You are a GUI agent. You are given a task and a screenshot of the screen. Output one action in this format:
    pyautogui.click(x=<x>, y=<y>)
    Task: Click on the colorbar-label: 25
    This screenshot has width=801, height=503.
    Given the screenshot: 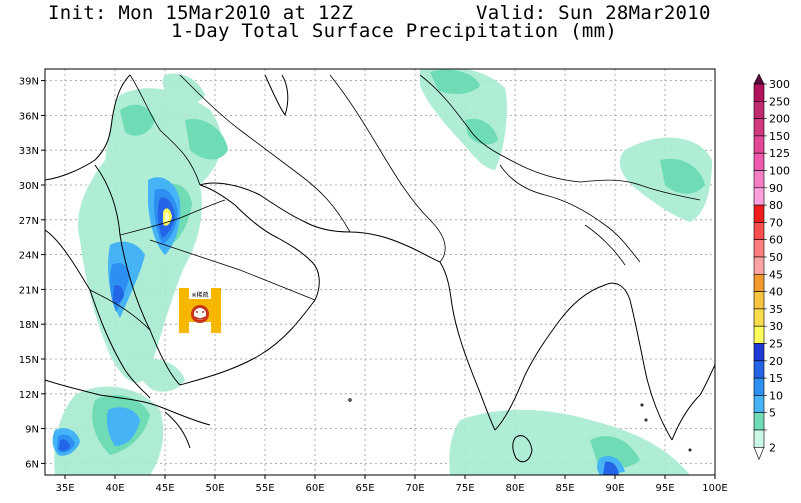 What is the action you would take?
    pyautogui.click(x=776, y=344)
    